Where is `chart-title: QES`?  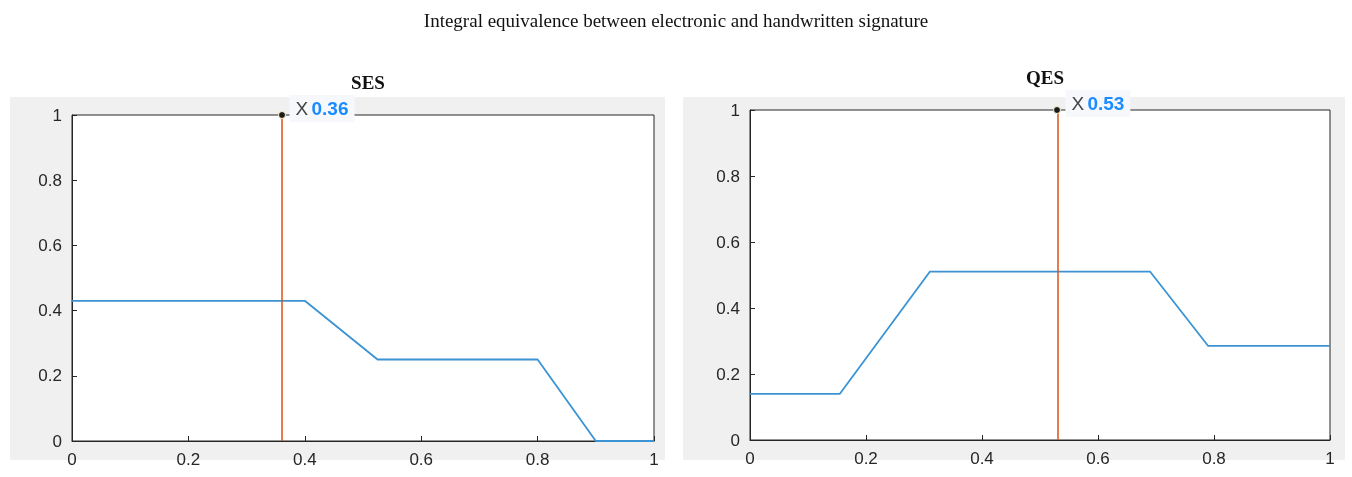 chart-title: QES is located at coordinates (1045, 77).